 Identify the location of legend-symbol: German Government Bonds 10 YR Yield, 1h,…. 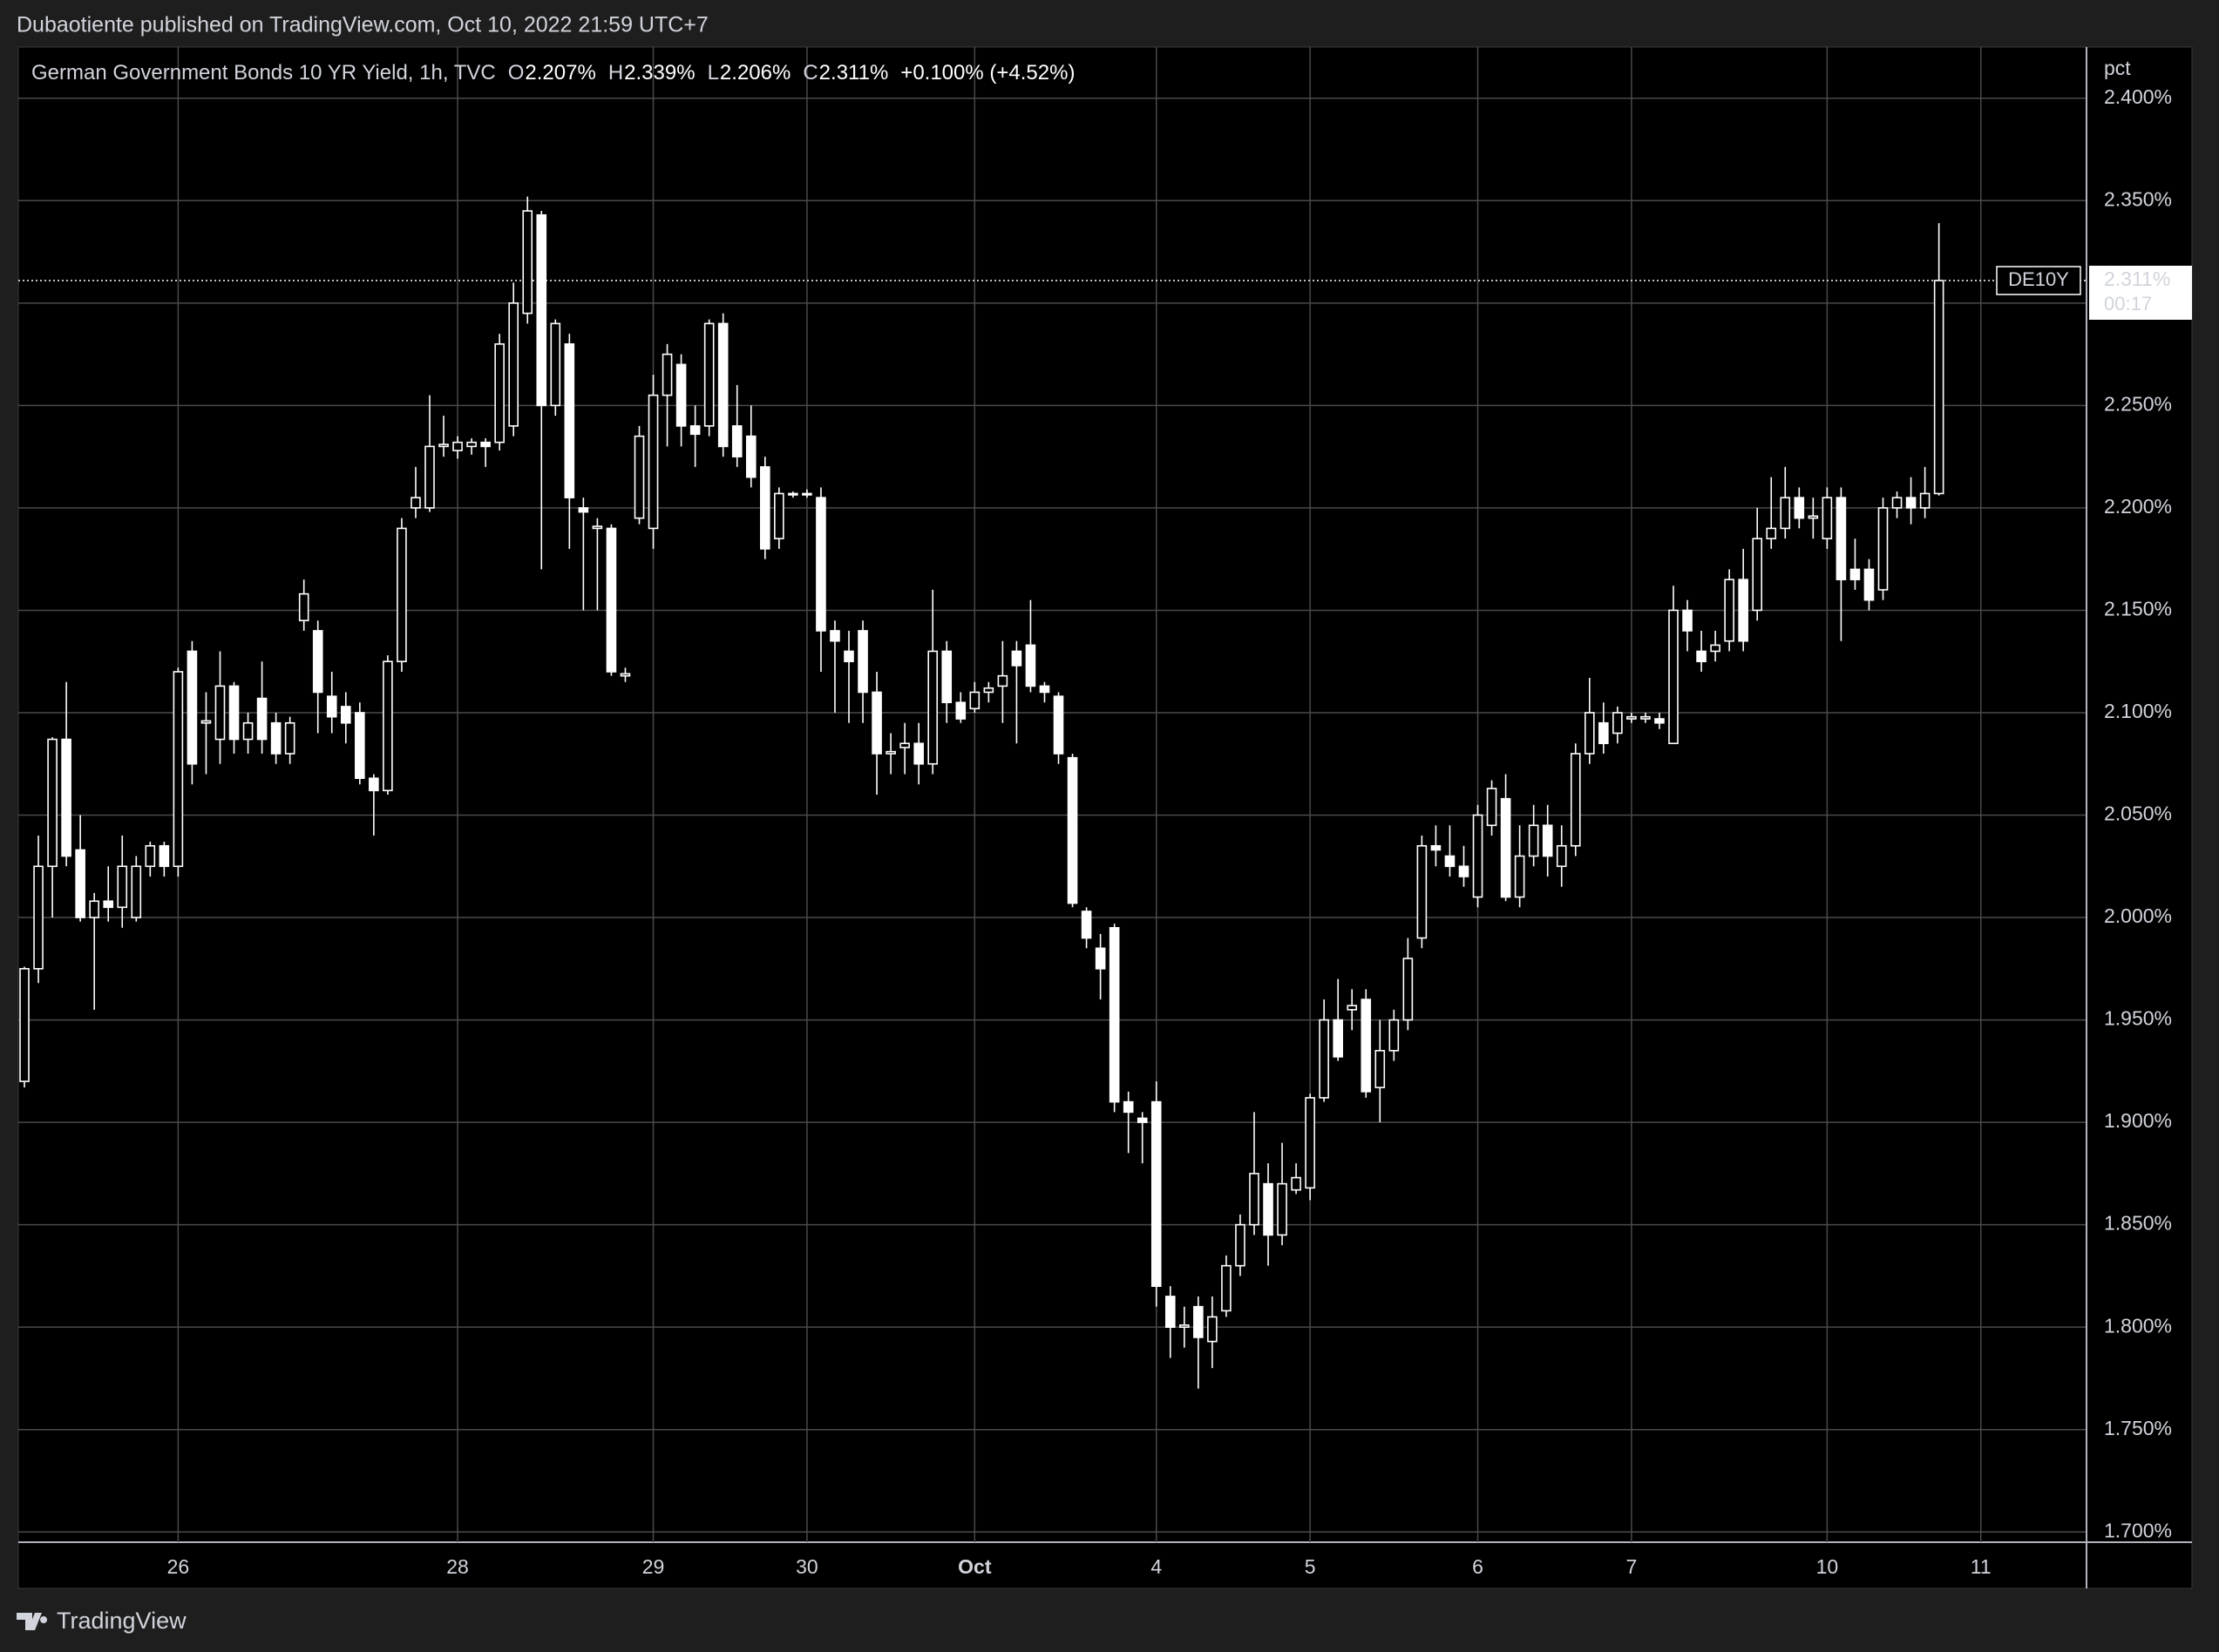
(263, 73).